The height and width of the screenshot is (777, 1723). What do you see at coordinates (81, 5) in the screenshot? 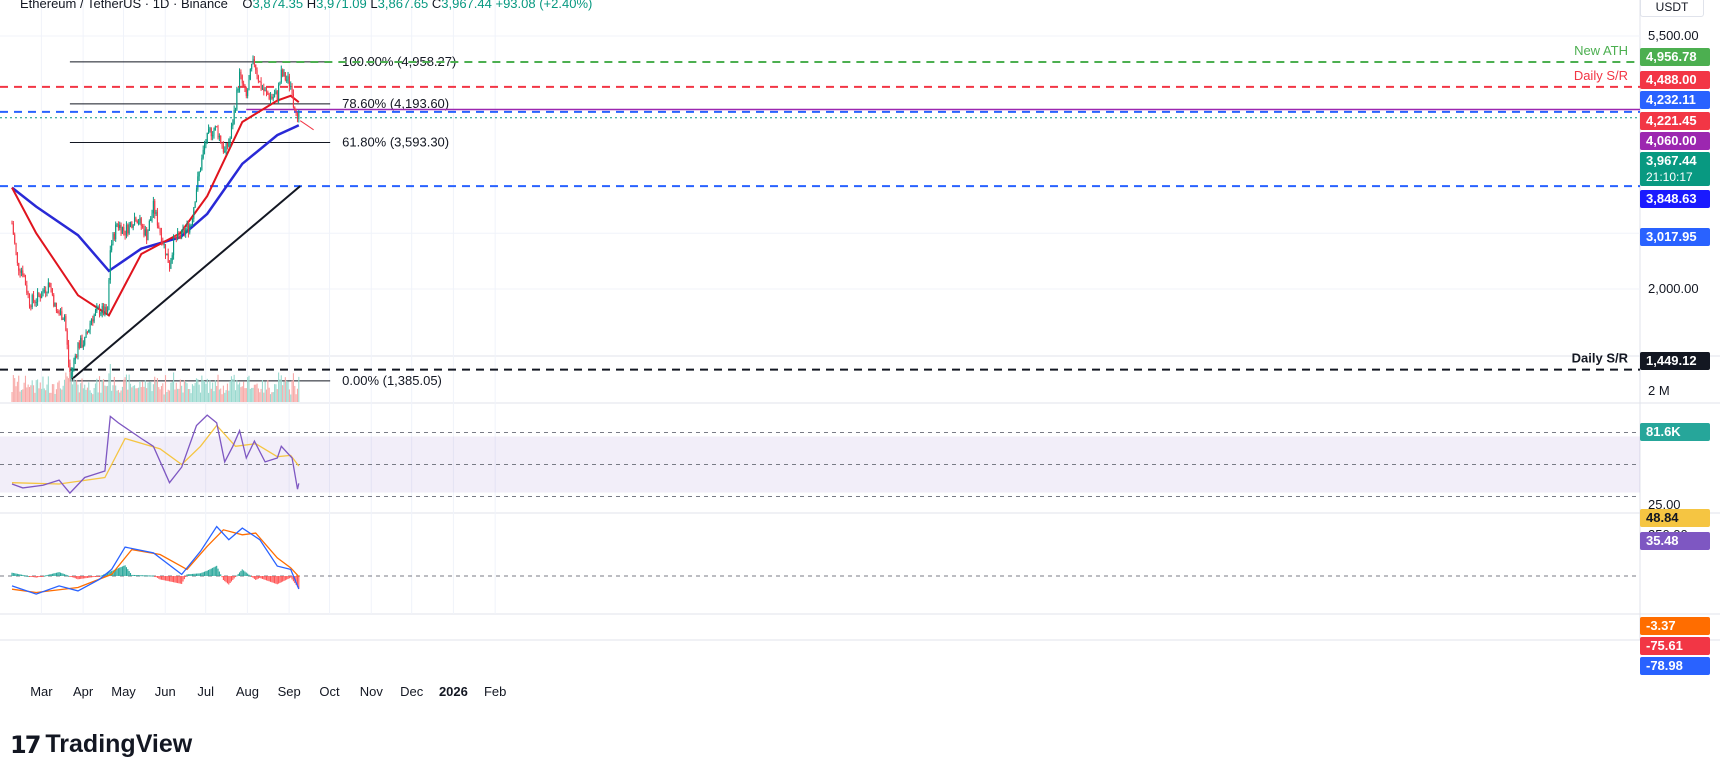
I see `symbol-name: Ethereum / TetherUS` at bounding box center [81, 5].